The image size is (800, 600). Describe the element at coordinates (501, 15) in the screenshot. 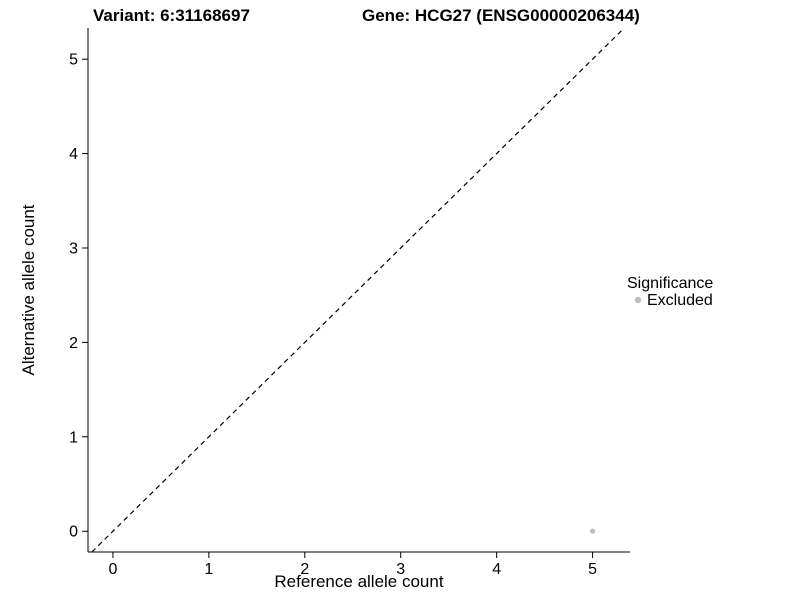

I see `plot-title-gene: Gene: HCG27 (ENSG00000206344)` at that location.